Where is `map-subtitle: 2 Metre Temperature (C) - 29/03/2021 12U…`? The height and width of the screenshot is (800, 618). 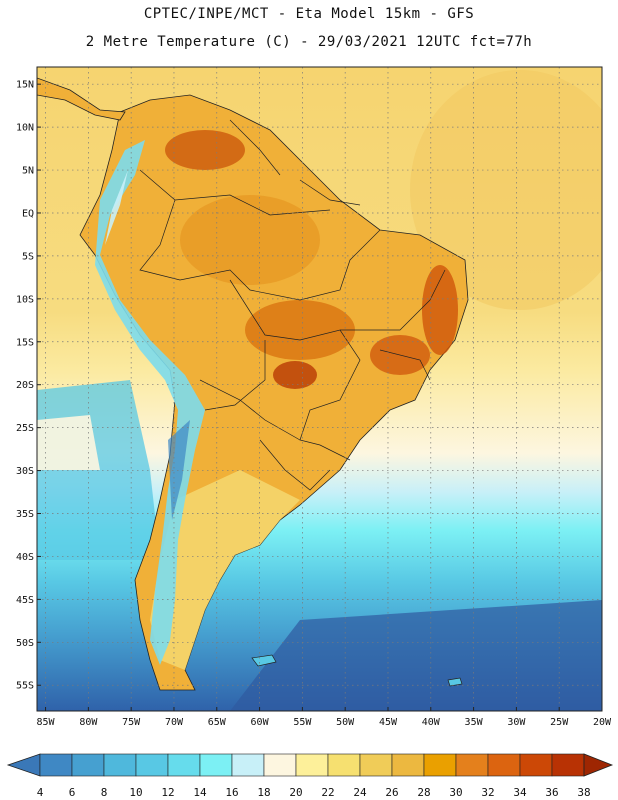
map-subtitle: 2 Metre Temperature (C) - 29/03/2021 12U… is located at coordinates (309, 42).